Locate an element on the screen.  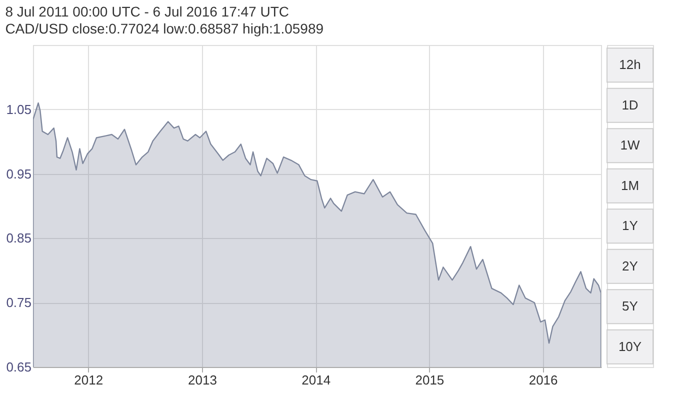
text: 1Y is located at coordinates (630, 226).